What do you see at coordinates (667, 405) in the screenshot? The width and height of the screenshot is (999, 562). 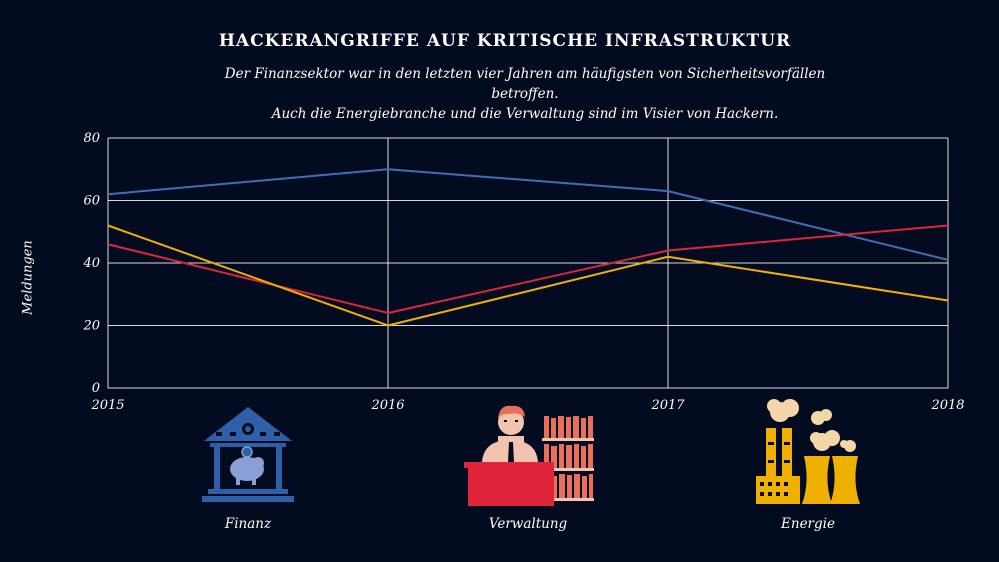 I see `x-tick-label: 2017` at bounding box center [667, 405].